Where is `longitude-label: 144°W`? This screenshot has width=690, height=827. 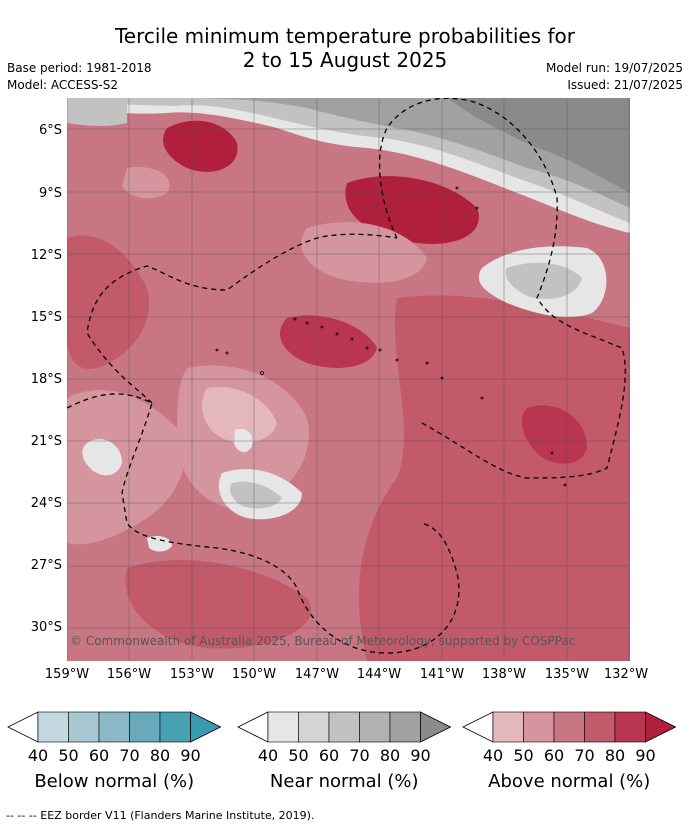 longitude-label: 144°W is located at coordinates (379, 674).